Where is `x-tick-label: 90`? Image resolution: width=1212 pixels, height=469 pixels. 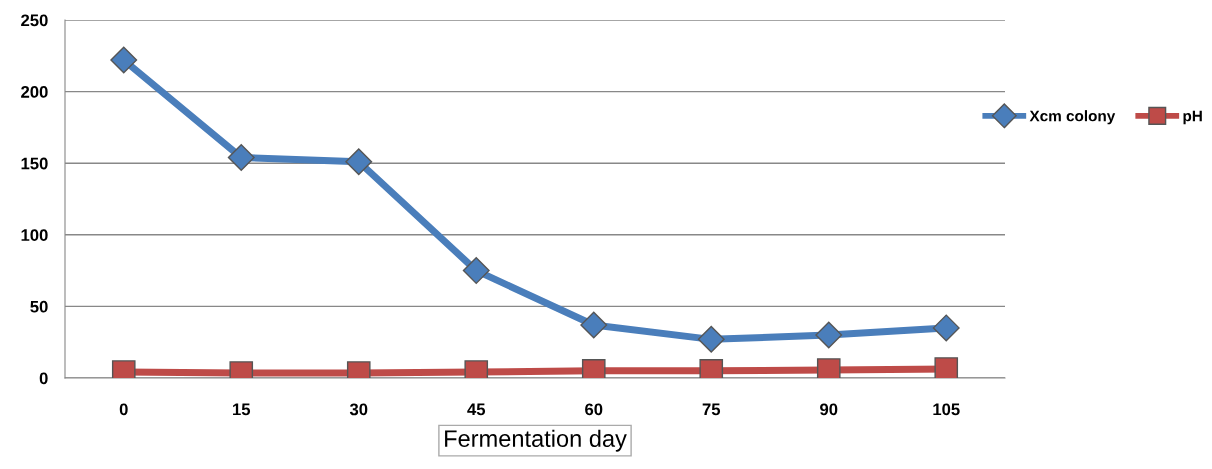
x-tick-label: 90 is located at coordinates (829, 409).